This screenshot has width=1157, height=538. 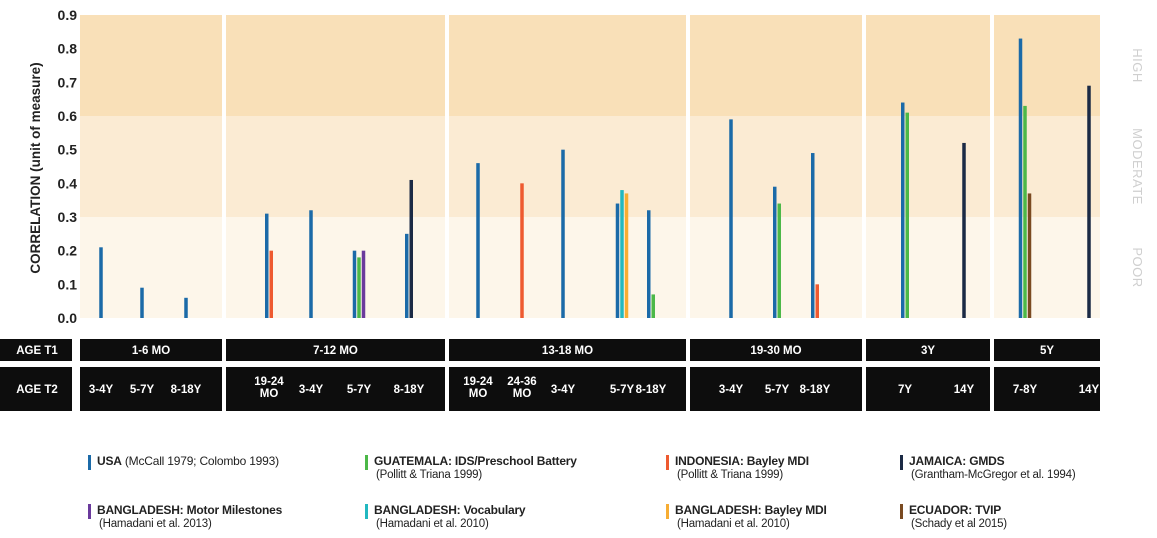 I want to click on age-t2-row-bg, so click(x=36, y=389).